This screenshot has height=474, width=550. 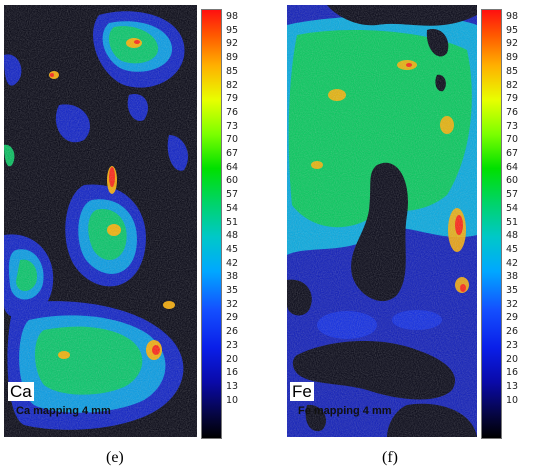 What do you see at coordinates (491, 224) in the screenshot?
I see `fe-colorbar` at bounding box center [491, 224].